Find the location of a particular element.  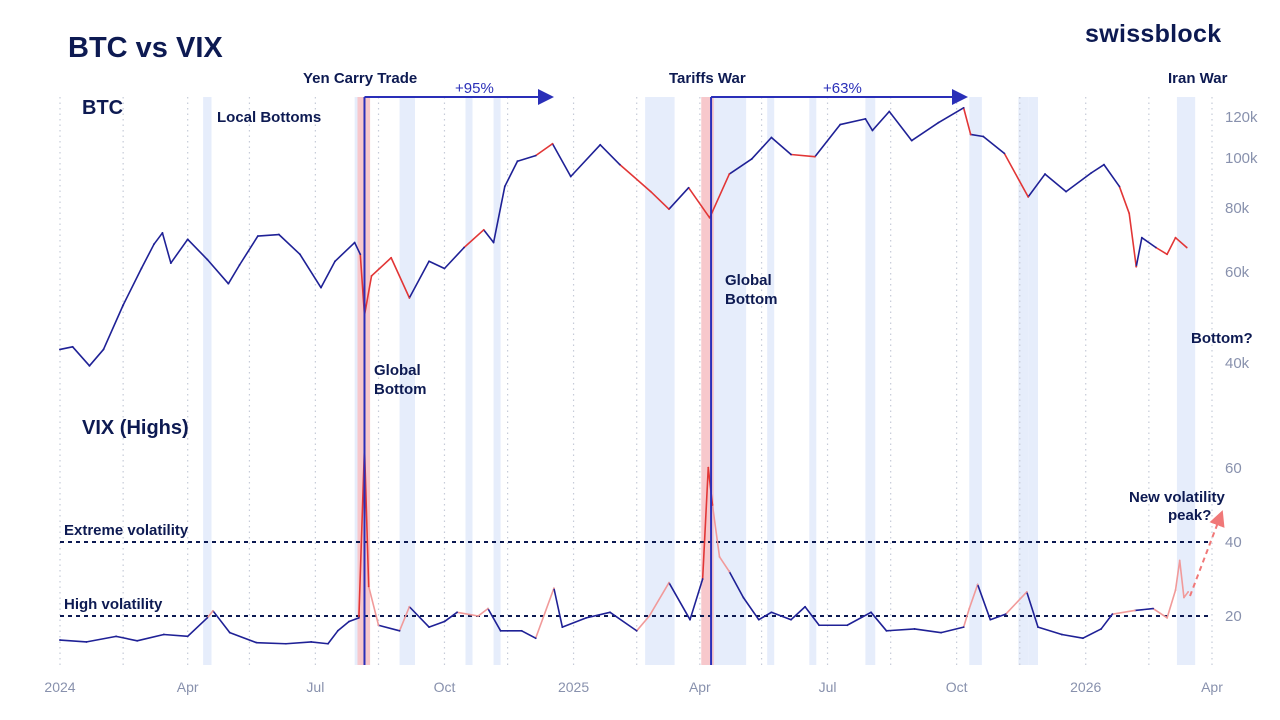

global-bottom-2b: Bottom is located at coordinates (751, 299).